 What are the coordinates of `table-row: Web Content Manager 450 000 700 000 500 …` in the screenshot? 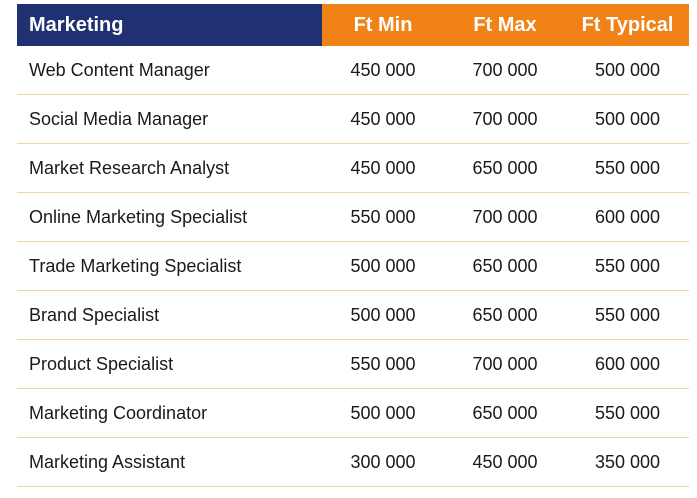 It's located at (353, 70).